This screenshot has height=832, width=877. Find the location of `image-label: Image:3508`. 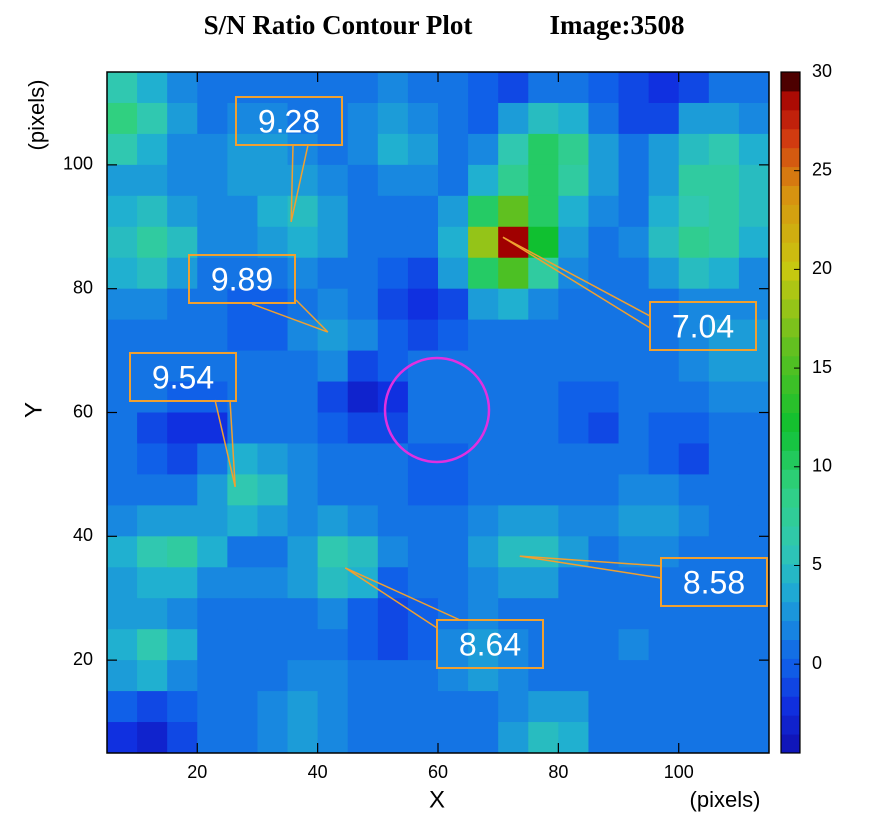

image-label: Image:3508 is located at coordinates (617, 25).